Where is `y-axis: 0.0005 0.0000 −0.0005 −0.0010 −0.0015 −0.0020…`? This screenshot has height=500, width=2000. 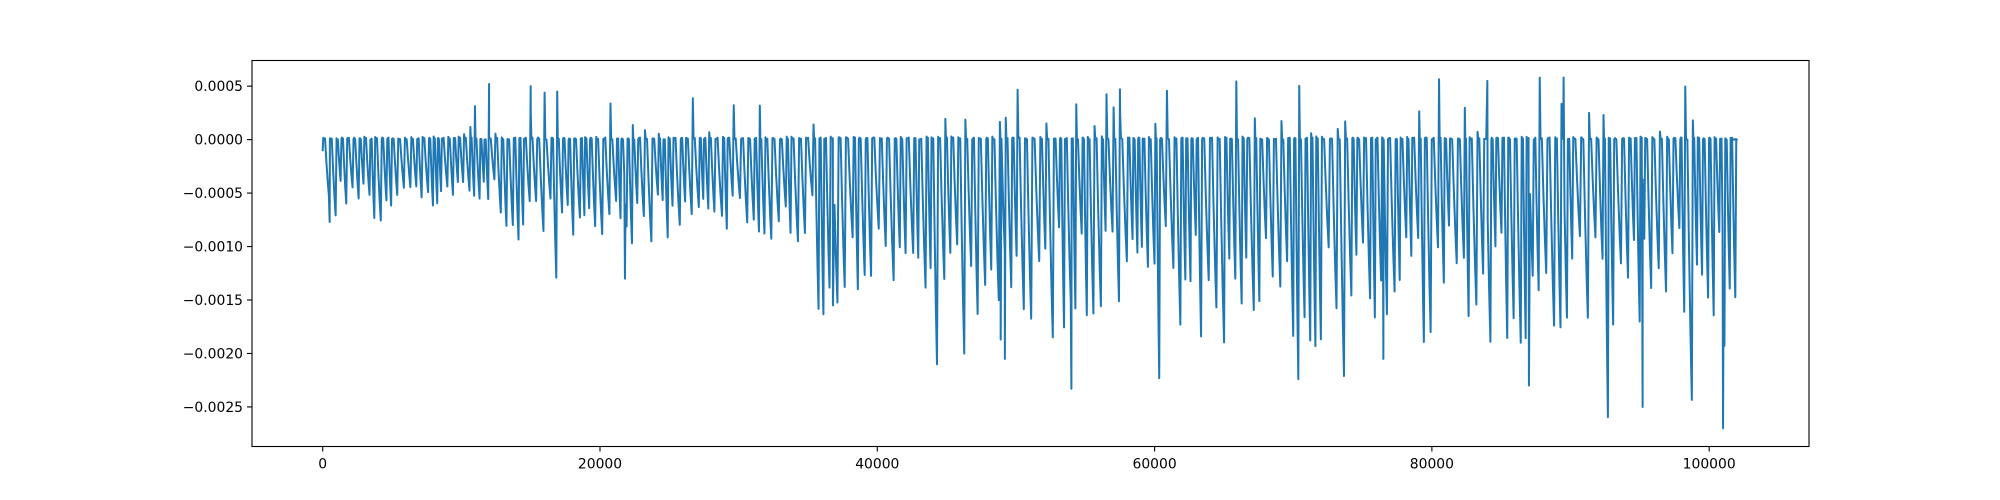
y-axis: 0.0005 0.0000 −0.0005 −0.0010 −0.0015 −0.0020… is located at coordinates (217, 247).